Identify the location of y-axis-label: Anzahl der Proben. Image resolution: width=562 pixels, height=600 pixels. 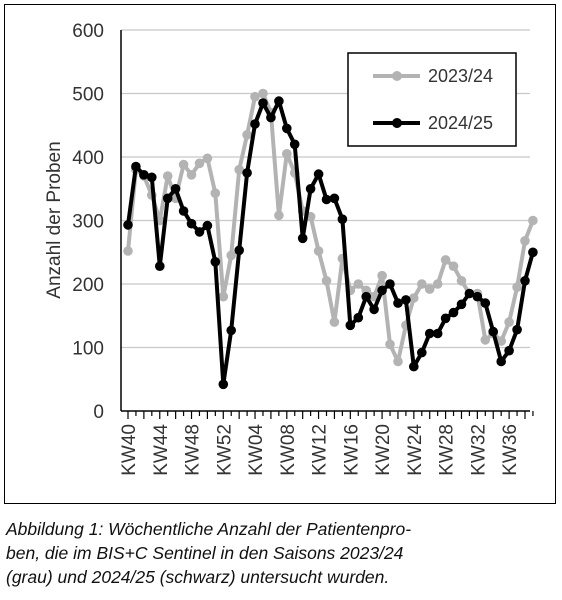
(54, 219).